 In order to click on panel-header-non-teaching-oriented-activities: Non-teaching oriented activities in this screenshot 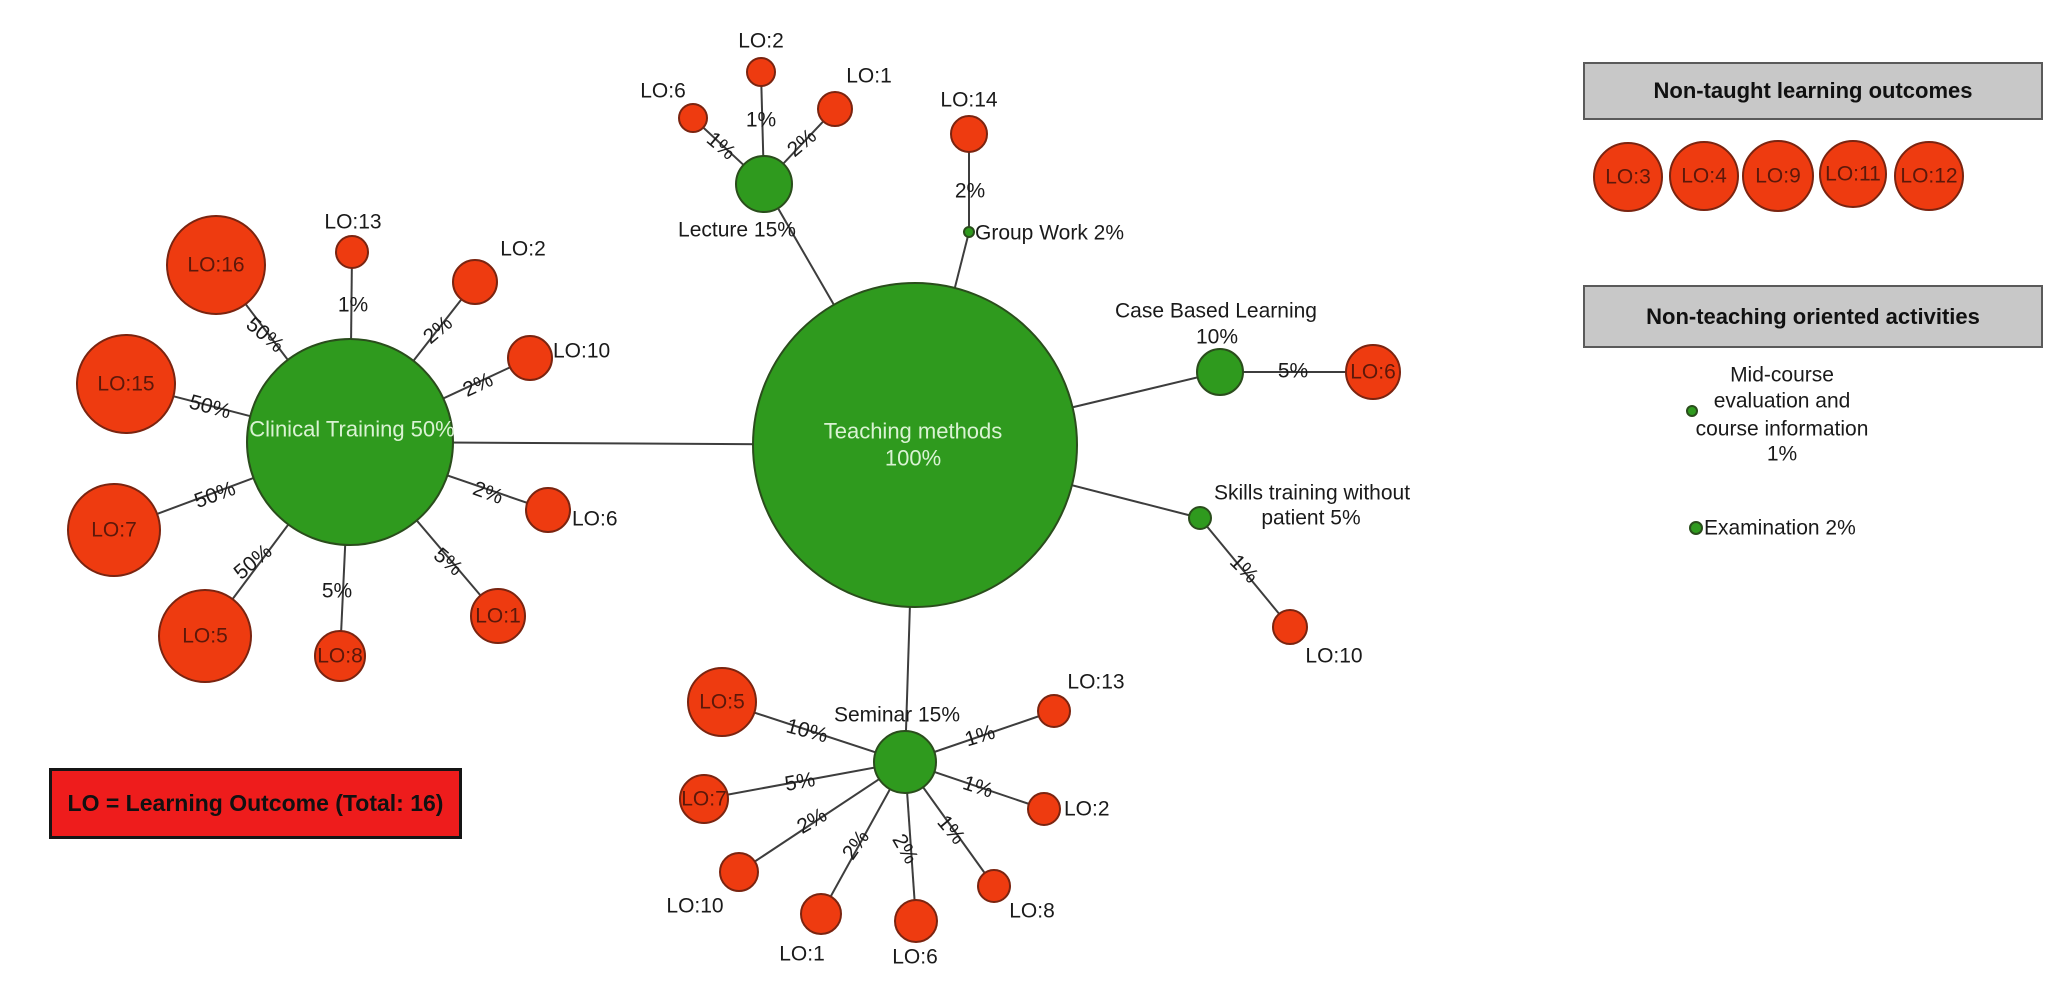, I will do `click(1813, 316)`.